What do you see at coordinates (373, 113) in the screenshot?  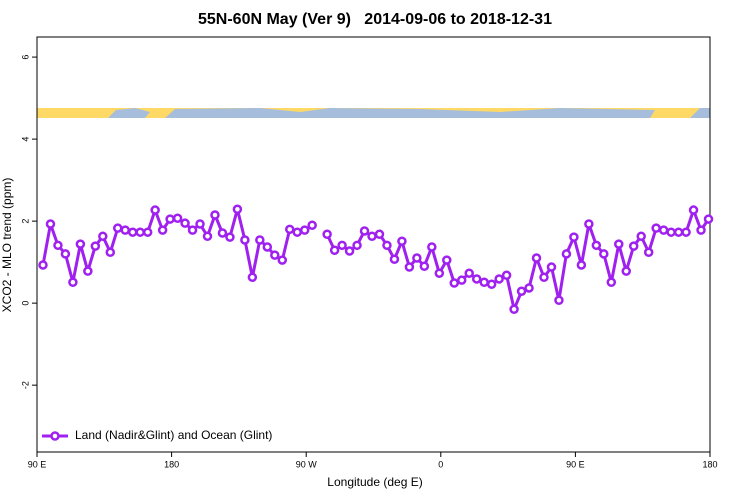 I see `map-strip` at bounding box center [373, 113].